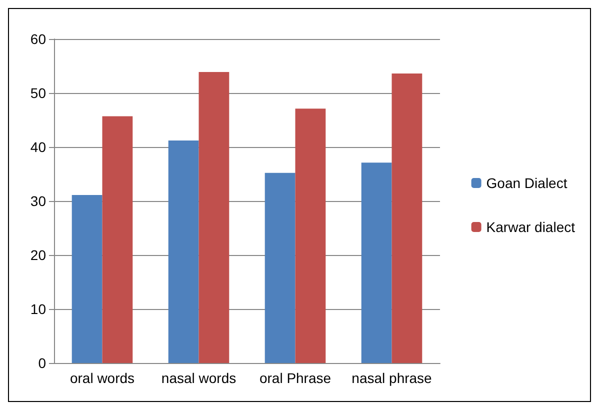 This screenshot has width=601, height=412. I want to click on x-tick-label: oral words, so click(102, 378).